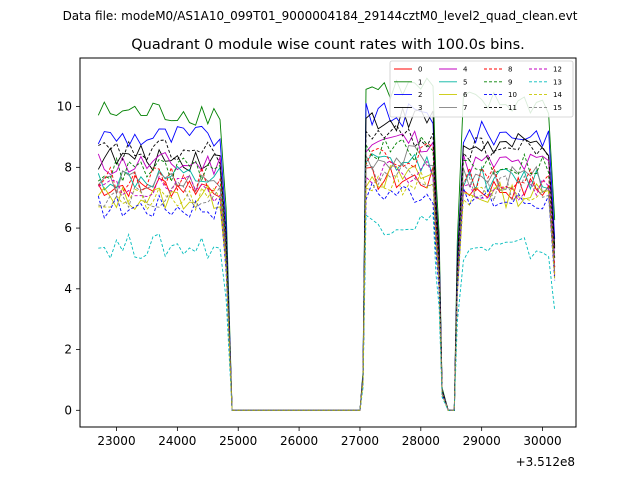  What do you see at coordinates (512, 95) in the screenshot?
I see `legend-label-10: 10` at bounding box center [512, 95].